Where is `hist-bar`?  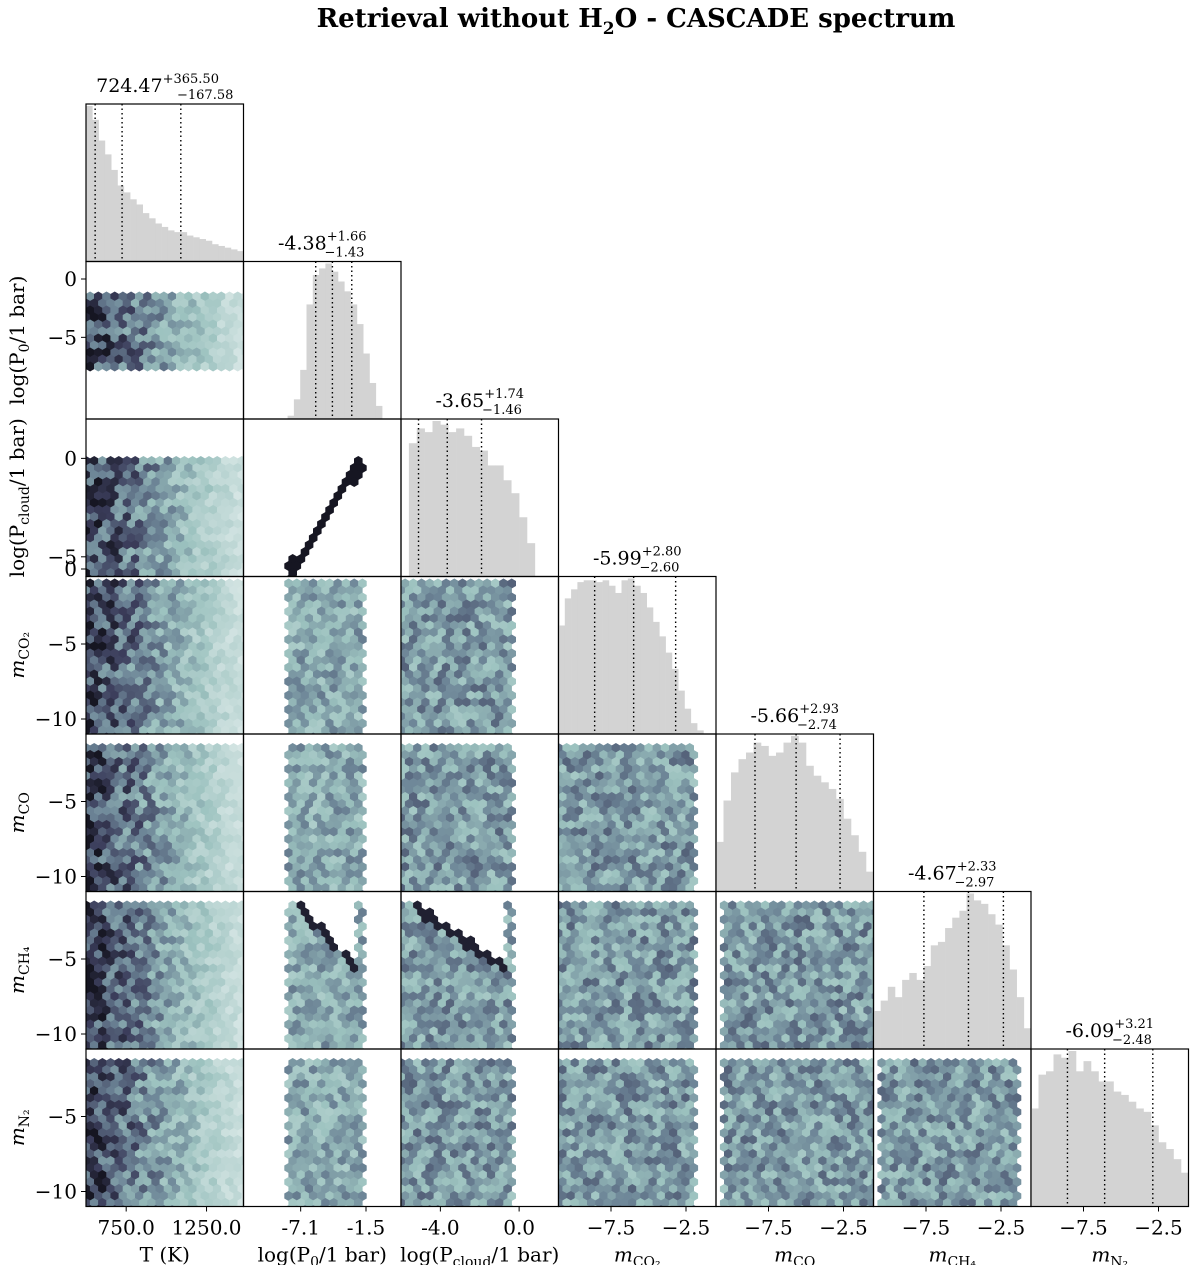 hist-bar is located at coordinates (196, 249).